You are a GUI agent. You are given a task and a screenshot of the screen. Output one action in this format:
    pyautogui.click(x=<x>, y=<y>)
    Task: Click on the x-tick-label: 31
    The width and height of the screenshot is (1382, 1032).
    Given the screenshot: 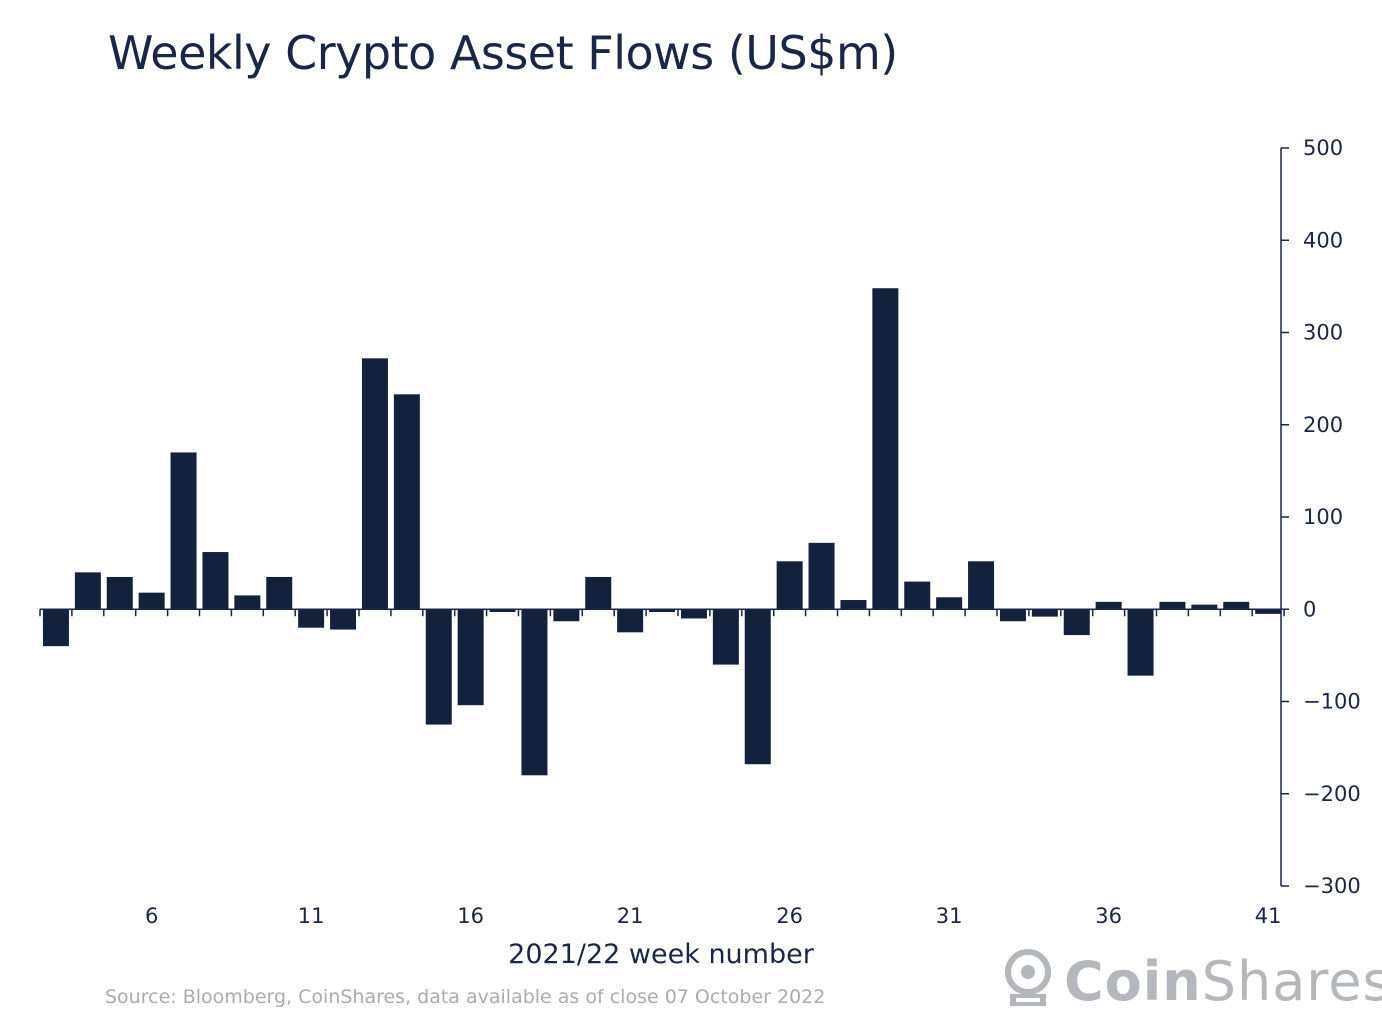 What is the action you would take?
    pyautogui.click(x=949, y=916)
    